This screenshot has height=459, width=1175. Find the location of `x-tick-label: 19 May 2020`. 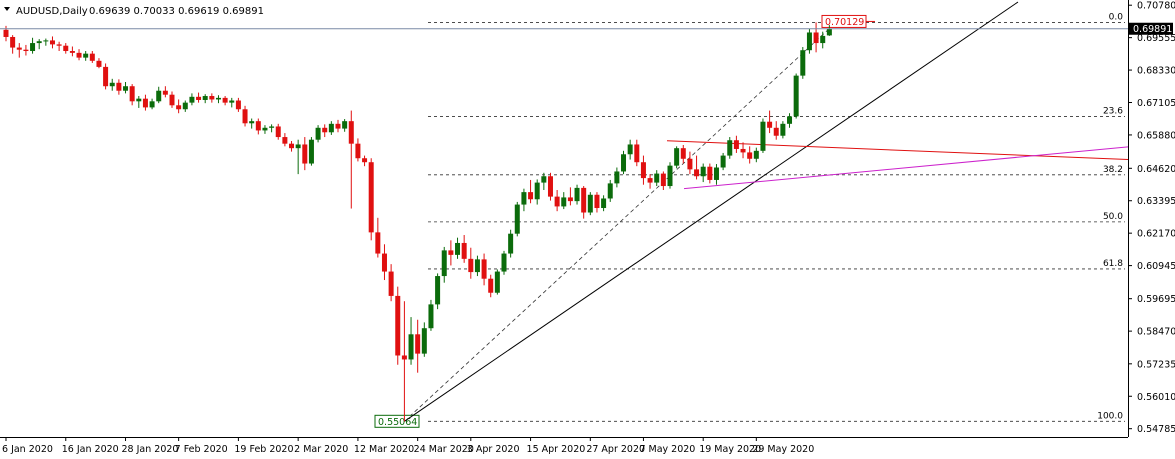

x-tick-label: 19 May 2020 is located at coordinates (730, 449).